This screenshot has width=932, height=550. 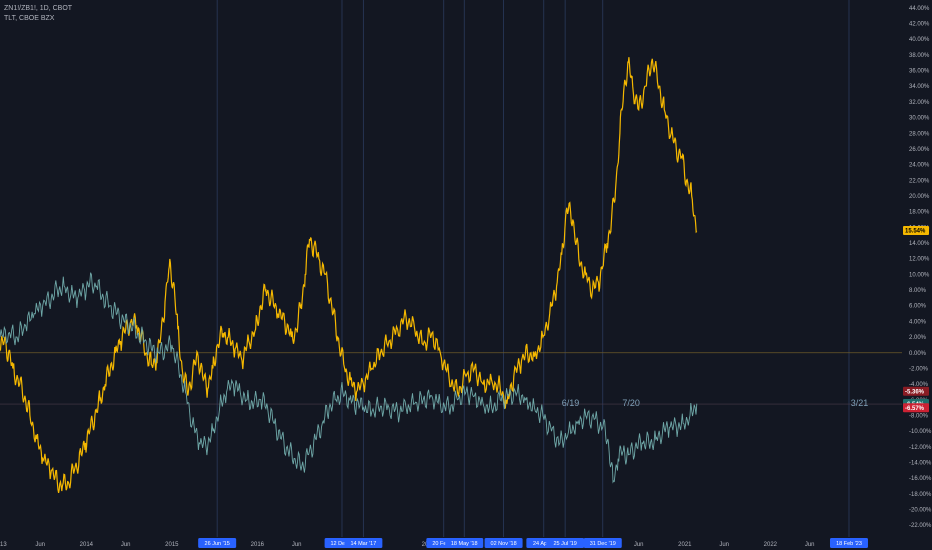 I want to click on highlight-date-label: 25 Jul '19, so click(x=564, y=544).